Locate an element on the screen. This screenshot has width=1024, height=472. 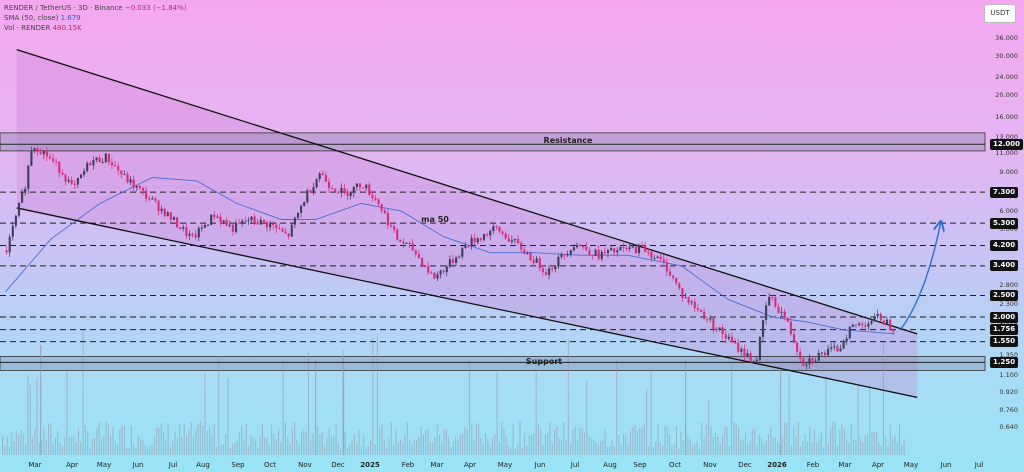
x-tick-label: Nov is located at coordinates (305, 465).